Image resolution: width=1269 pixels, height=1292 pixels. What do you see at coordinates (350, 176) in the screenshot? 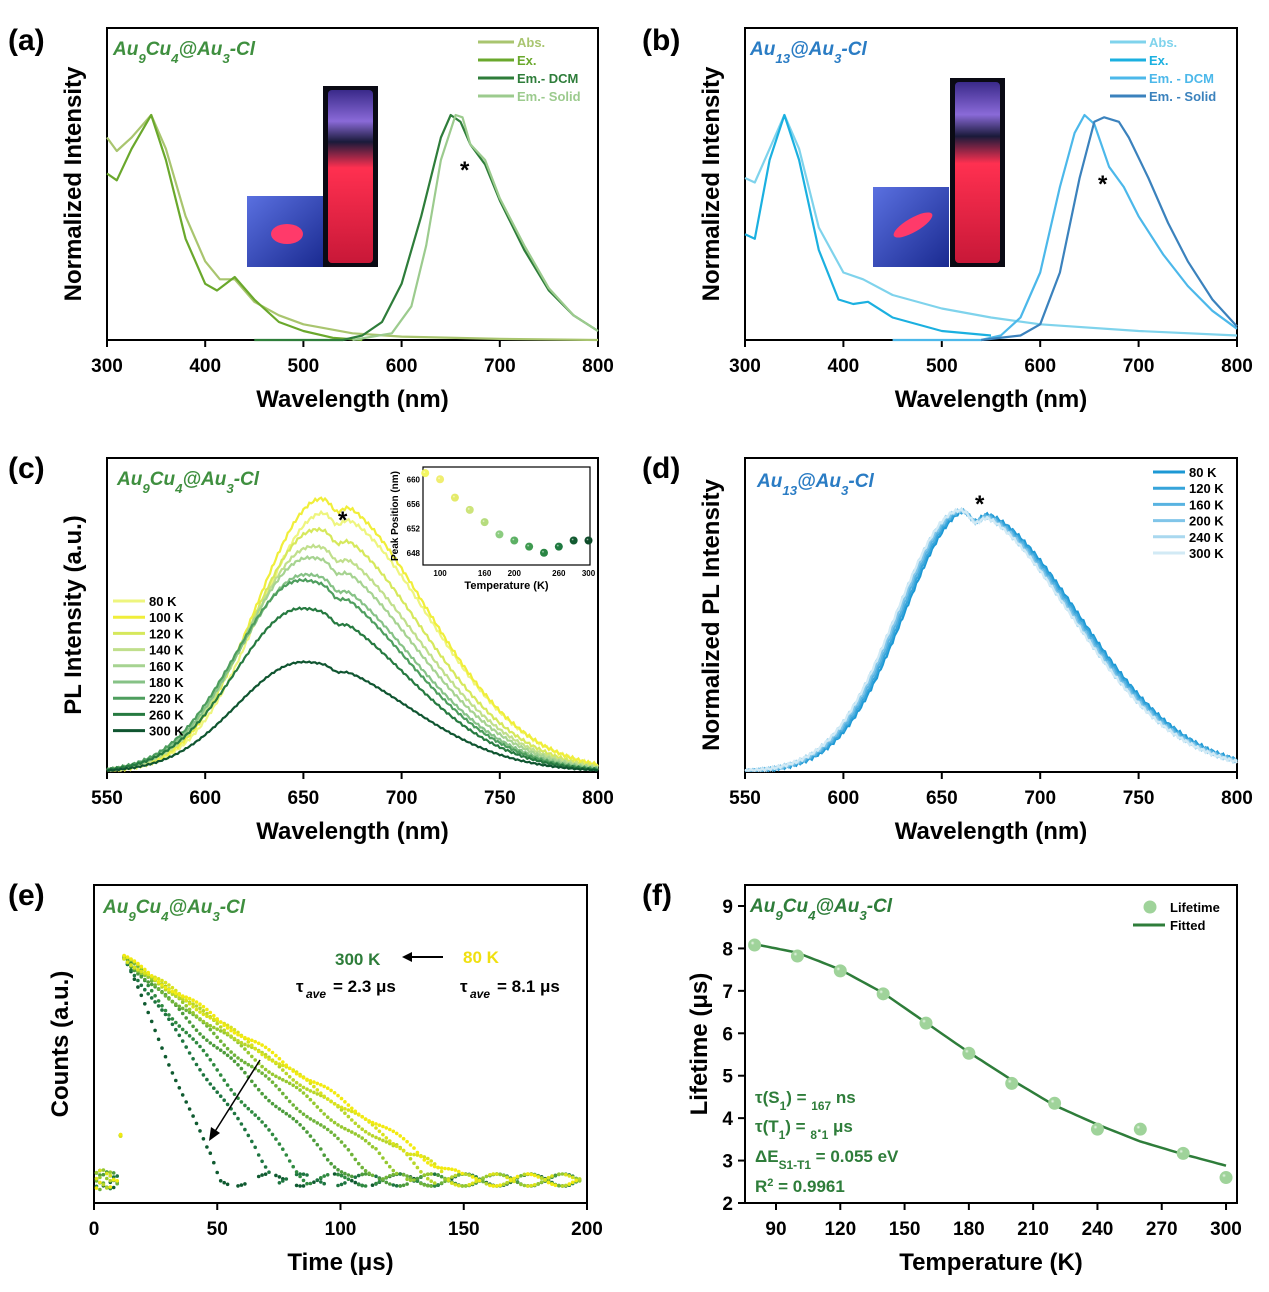
I see `vial-glow` at bounding box center [350, 176].